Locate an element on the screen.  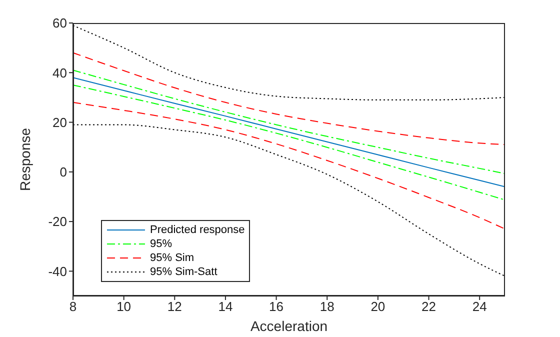
y-tick-label: 0 is located at coordinates (63, 172).